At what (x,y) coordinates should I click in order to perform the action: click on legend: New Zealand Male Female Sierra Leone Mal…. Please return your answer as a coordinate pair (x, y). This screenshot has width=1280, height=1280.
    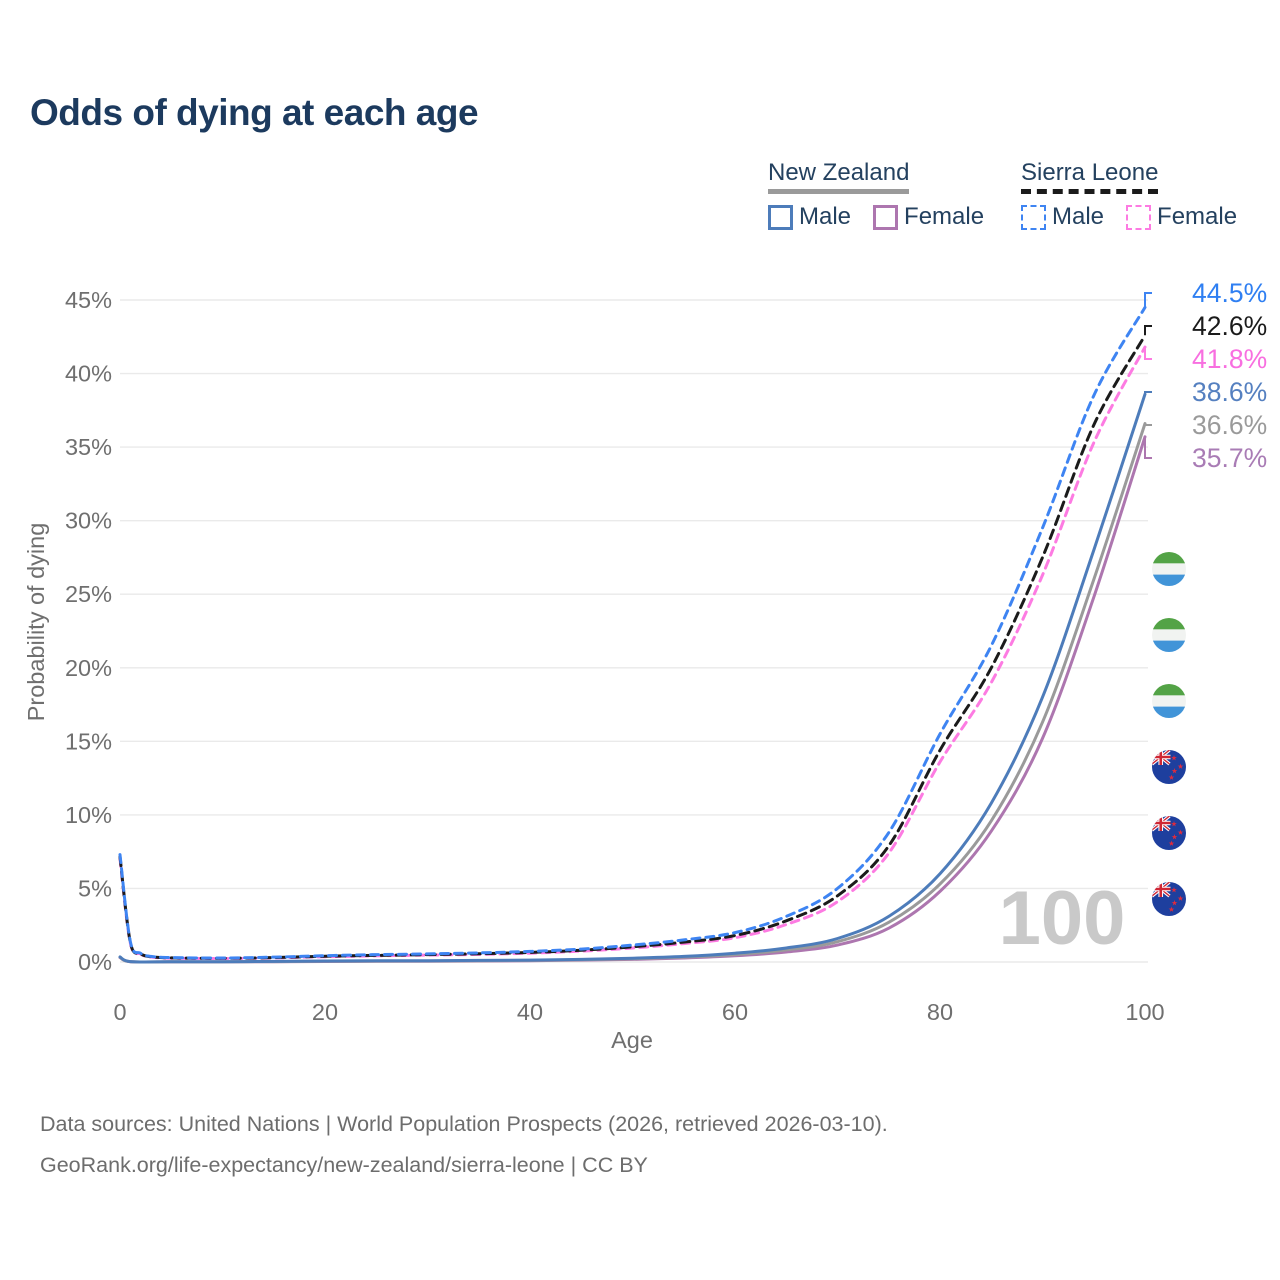
    Looking at the image, I should click on (640, 202).